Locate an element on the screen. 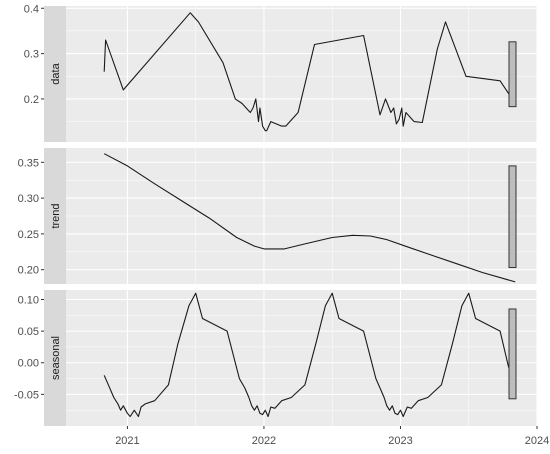 The image size is (550, 454). y-tick-label: 0.3 is located at coordinates (31, 55).